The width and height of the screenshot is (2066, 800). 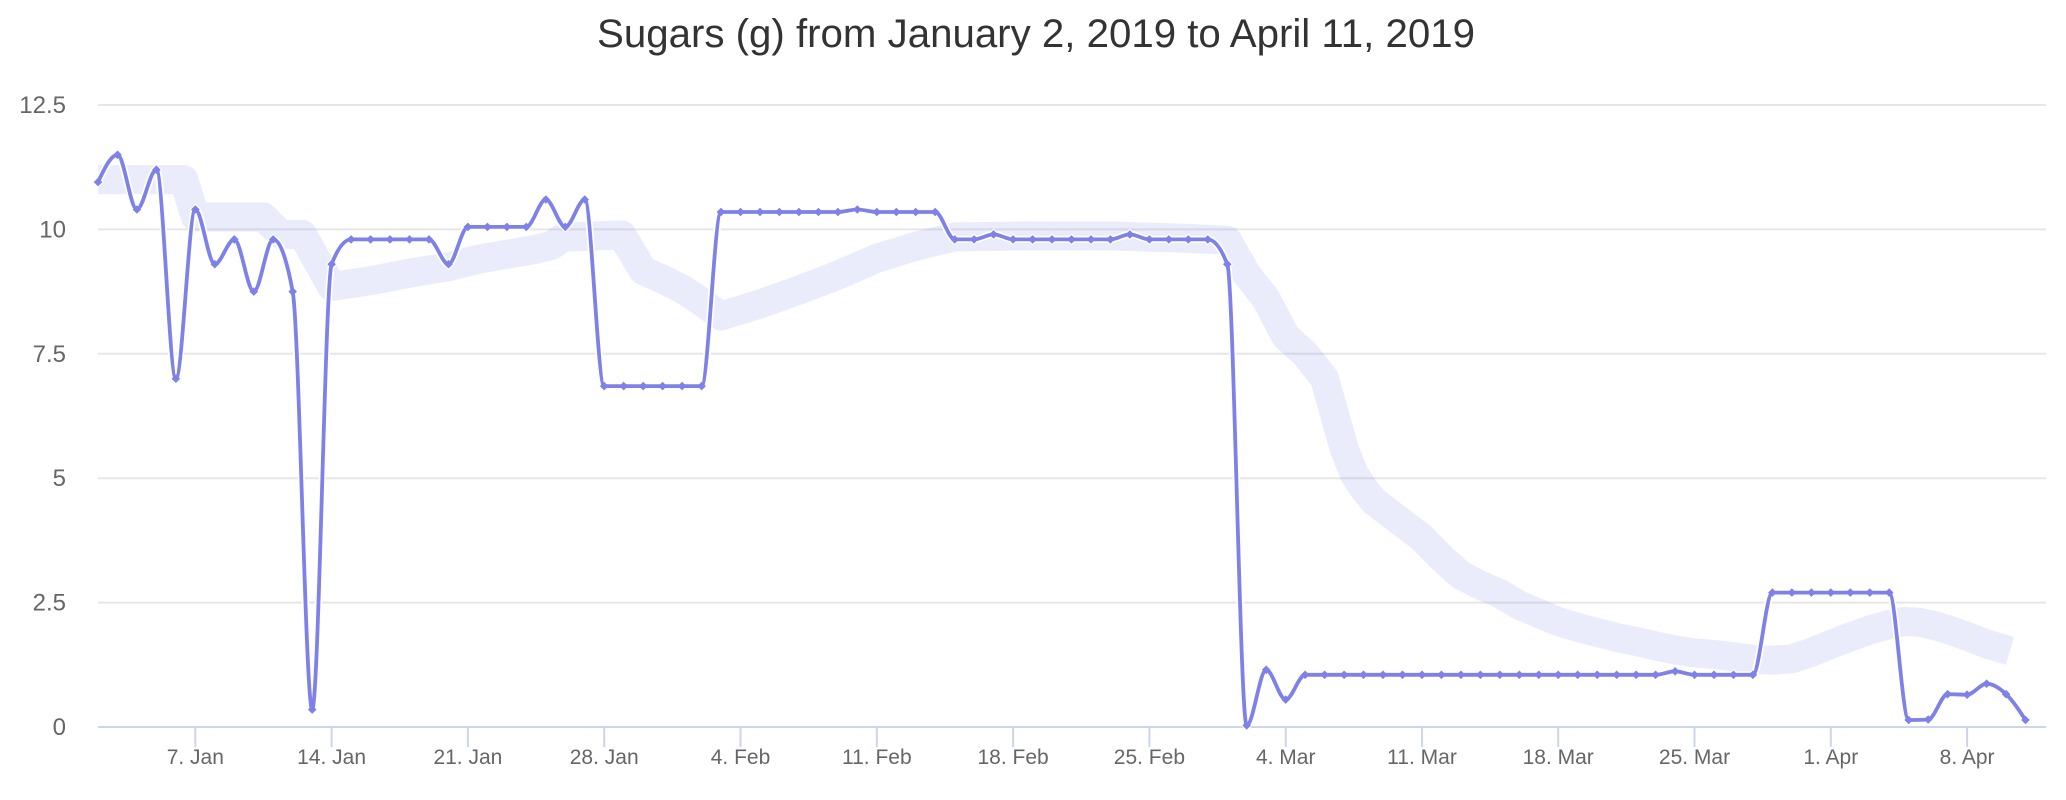 I want to click on svg-text: 11. Mar, so click(x=1422, y=757).